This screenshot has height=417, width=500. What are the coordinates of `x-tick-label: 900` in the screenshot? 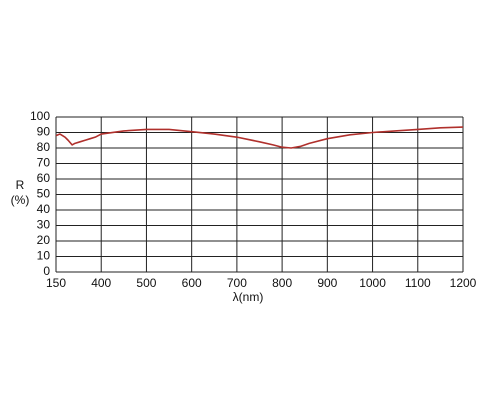 It's located at (327, 283).